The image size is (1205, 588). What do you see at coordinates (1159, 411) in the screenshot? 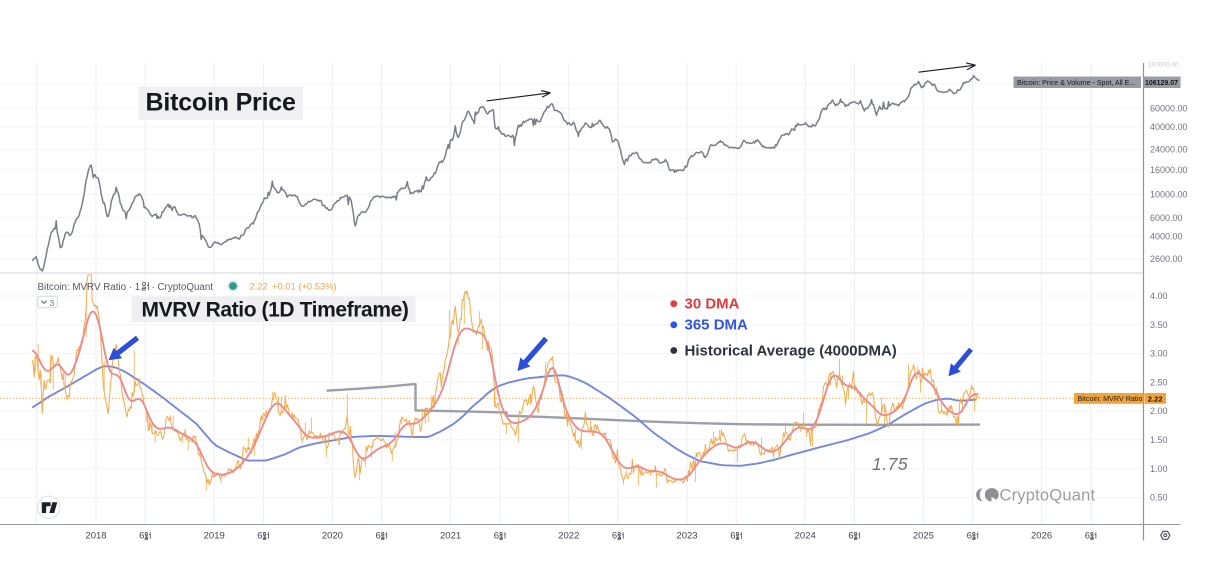
I see `svg-text: 2.00` at bounding box center [1159, 411].